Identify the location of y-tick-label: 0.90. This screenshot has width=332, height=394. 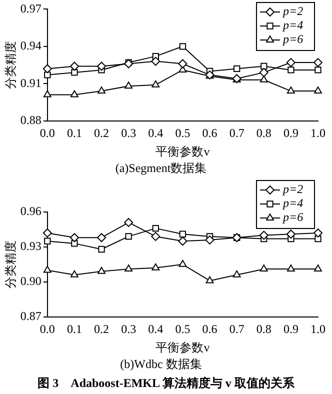
(31, 281).